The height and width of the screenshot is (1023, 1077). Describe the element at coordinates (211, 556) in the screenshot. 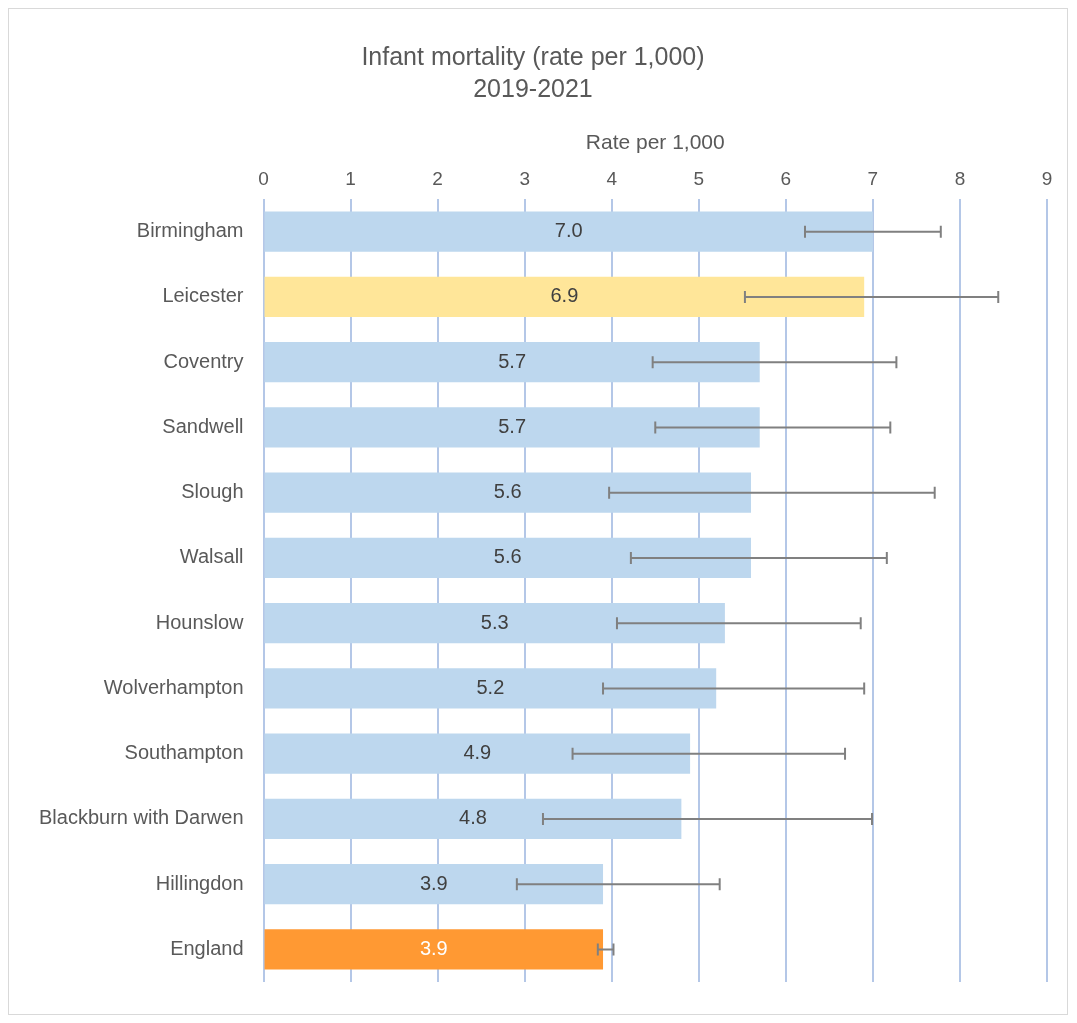

I see `y-tick-label: Walsall` at that location.